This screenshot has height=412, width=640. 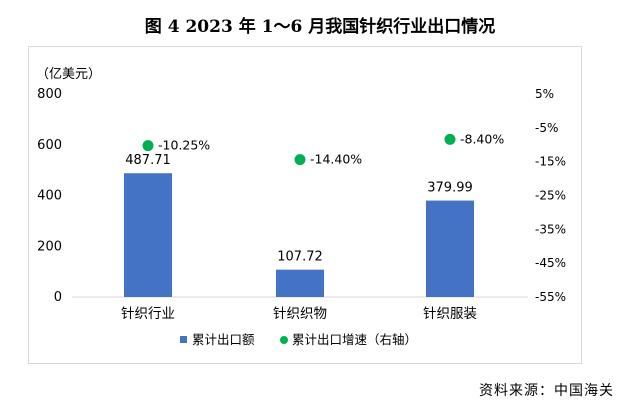 What do you see at coordinates (550, 263) in the screenshot?
I see `y-right-tick-label: -45%` at bounding box center [550, 263].